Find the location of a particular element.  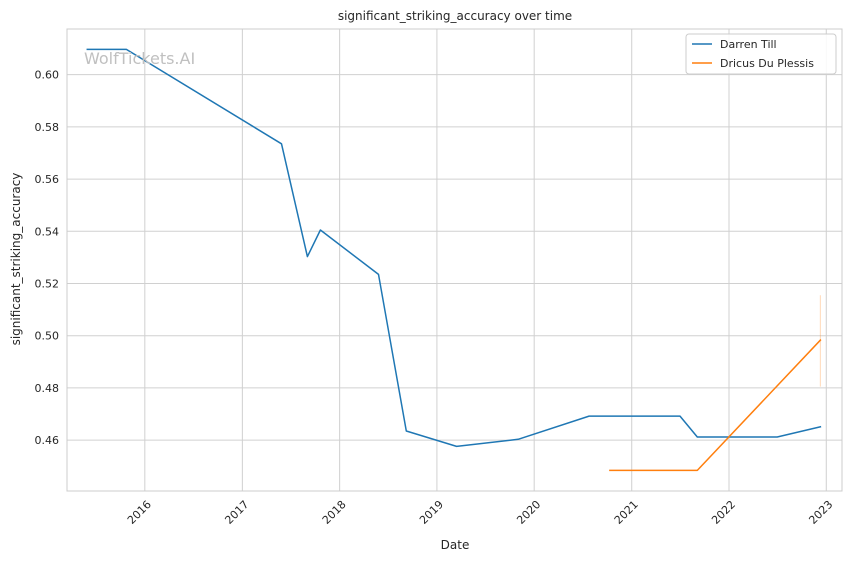

watermark-text: WolfTickets.AI is located at coordinates (139, 58).